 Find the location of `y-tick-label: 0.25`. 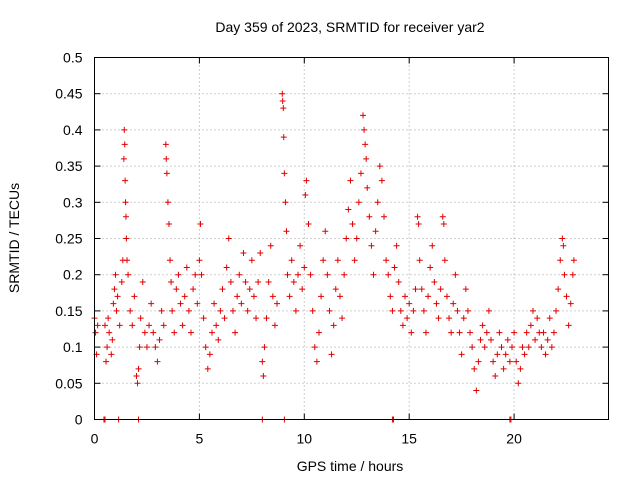

y-tick-label: 0.25 is located at coordinates (68, 239).